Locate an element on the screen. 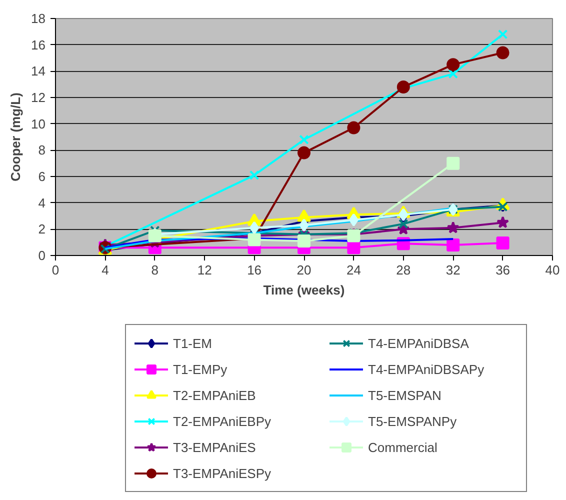 The width and height of the screenshot is (566, 500). legend-label: T5-EMSPANPy is located at coordinates (413, 421).